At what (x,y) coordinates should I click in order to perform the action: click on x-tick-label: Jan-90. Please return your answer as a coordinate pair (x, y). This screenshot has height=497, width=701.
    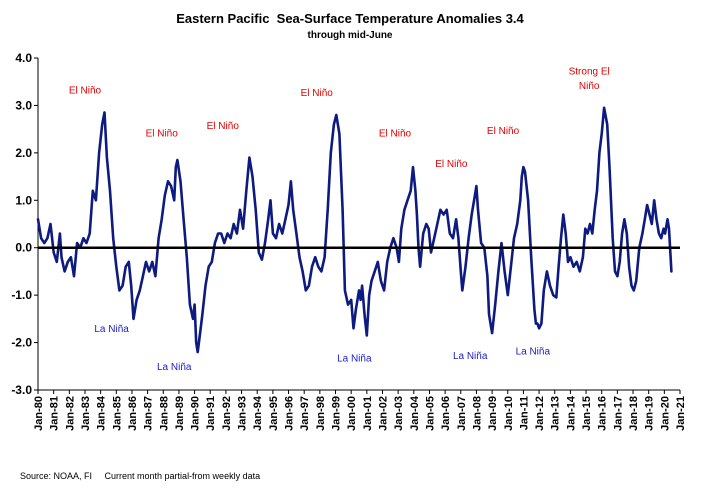
    Looking at the image, I should click on (196, 413).